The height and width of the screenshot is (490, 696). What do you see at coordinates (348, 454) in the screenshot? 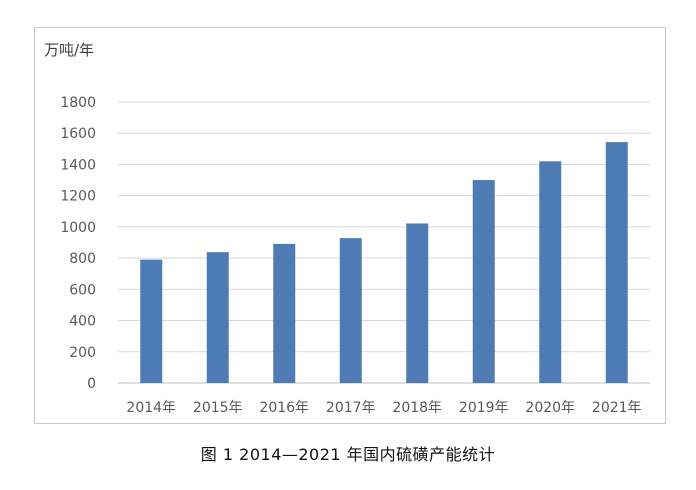
I see `figure-caption: 图 1 2014—2021 年国内硫磺产能统计` at bounding box center [348, 454].